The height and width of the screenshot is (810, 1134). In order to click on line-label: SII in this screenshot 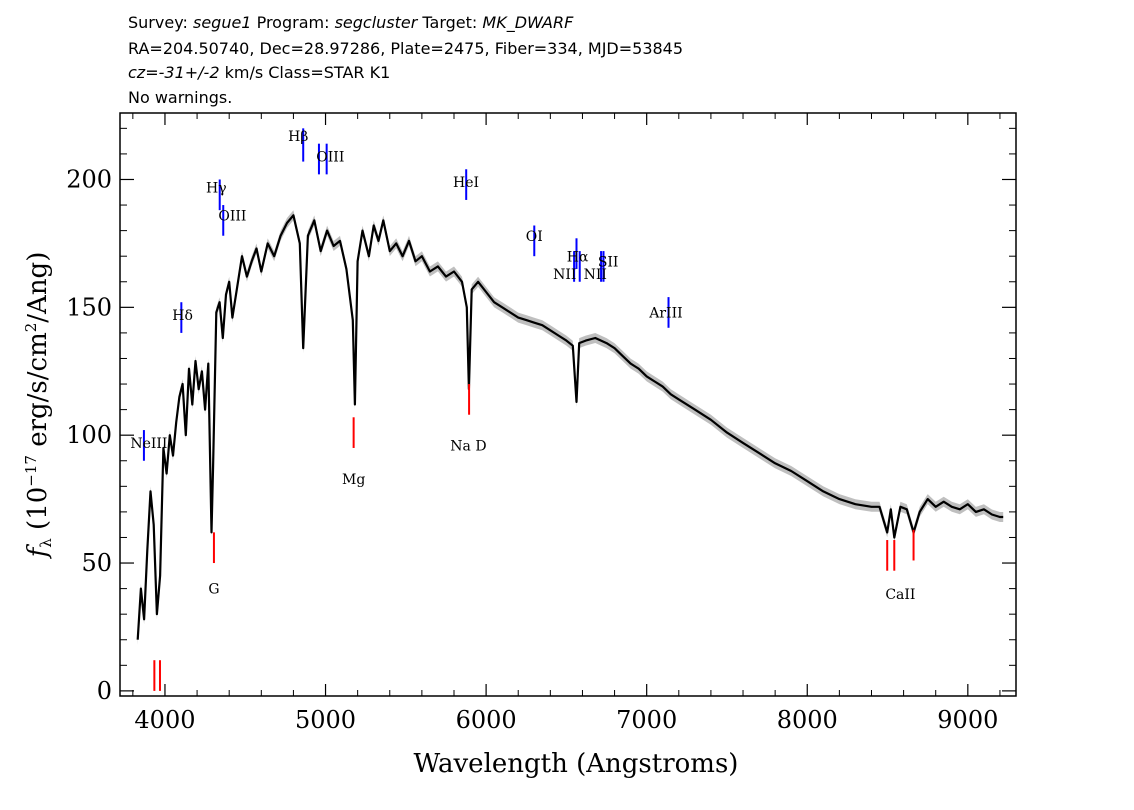, I will do `click(608, 262)`.